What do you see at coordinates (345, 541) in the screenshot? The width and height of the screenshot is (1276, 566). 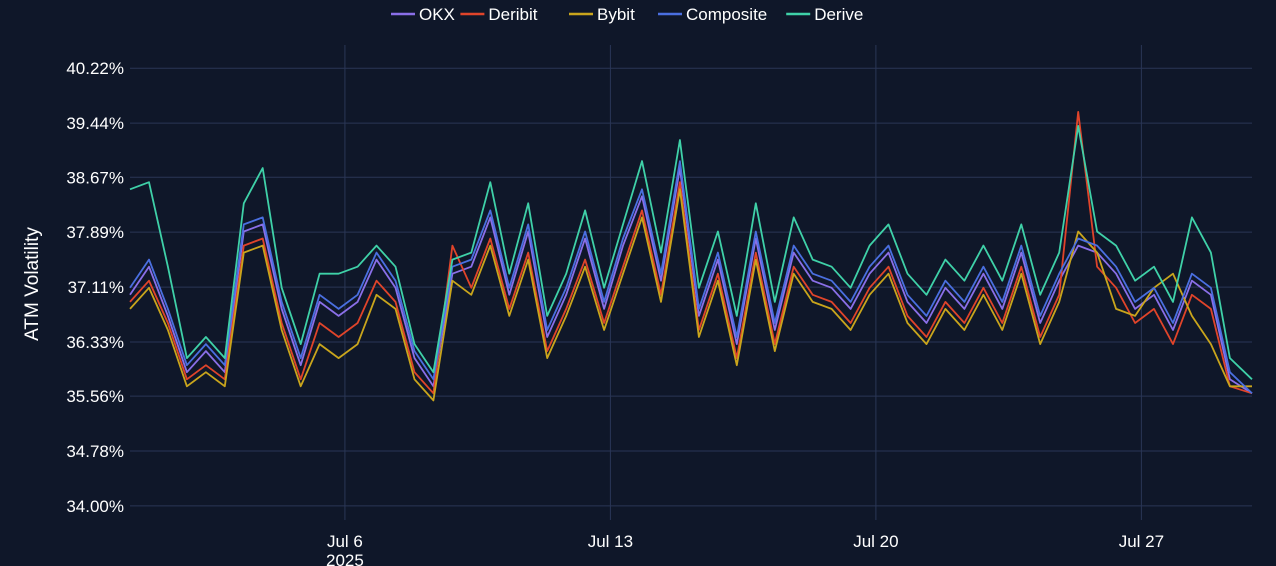 I see `x-tick-label: Jul 6` at bounding box center [345, 541].